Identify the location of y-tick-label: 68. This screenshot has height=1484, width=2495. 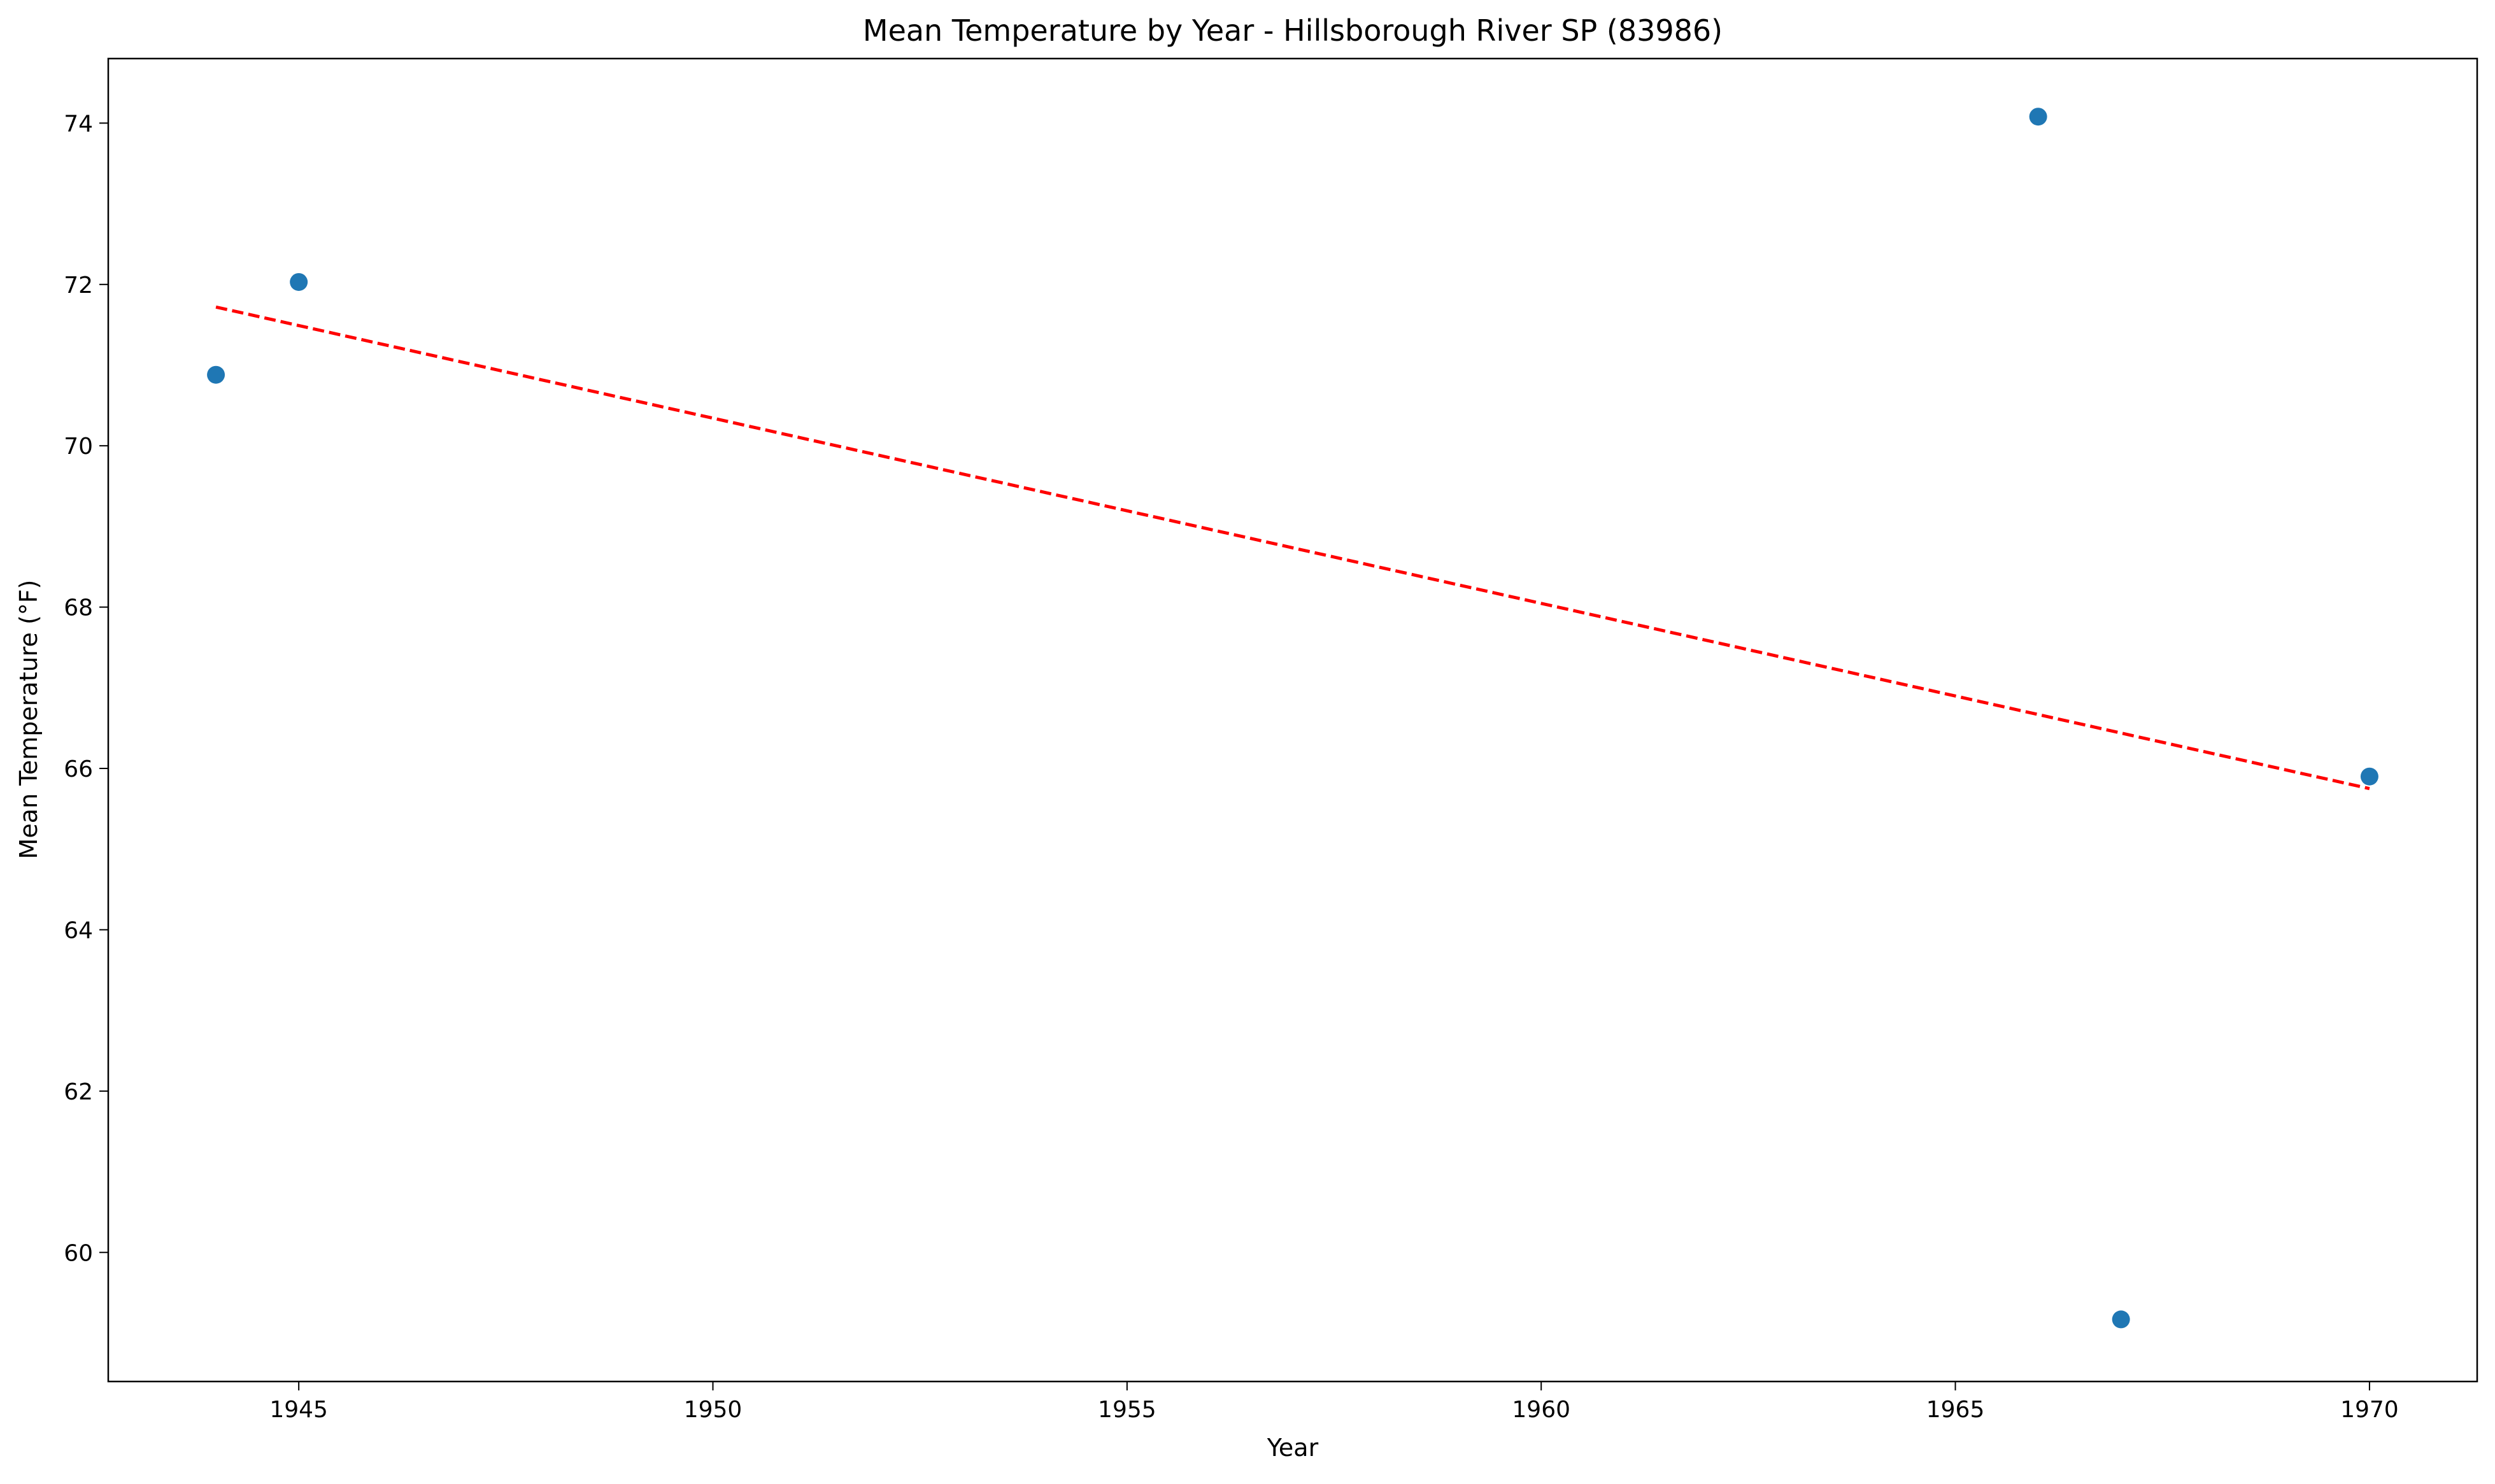
(78, 608).